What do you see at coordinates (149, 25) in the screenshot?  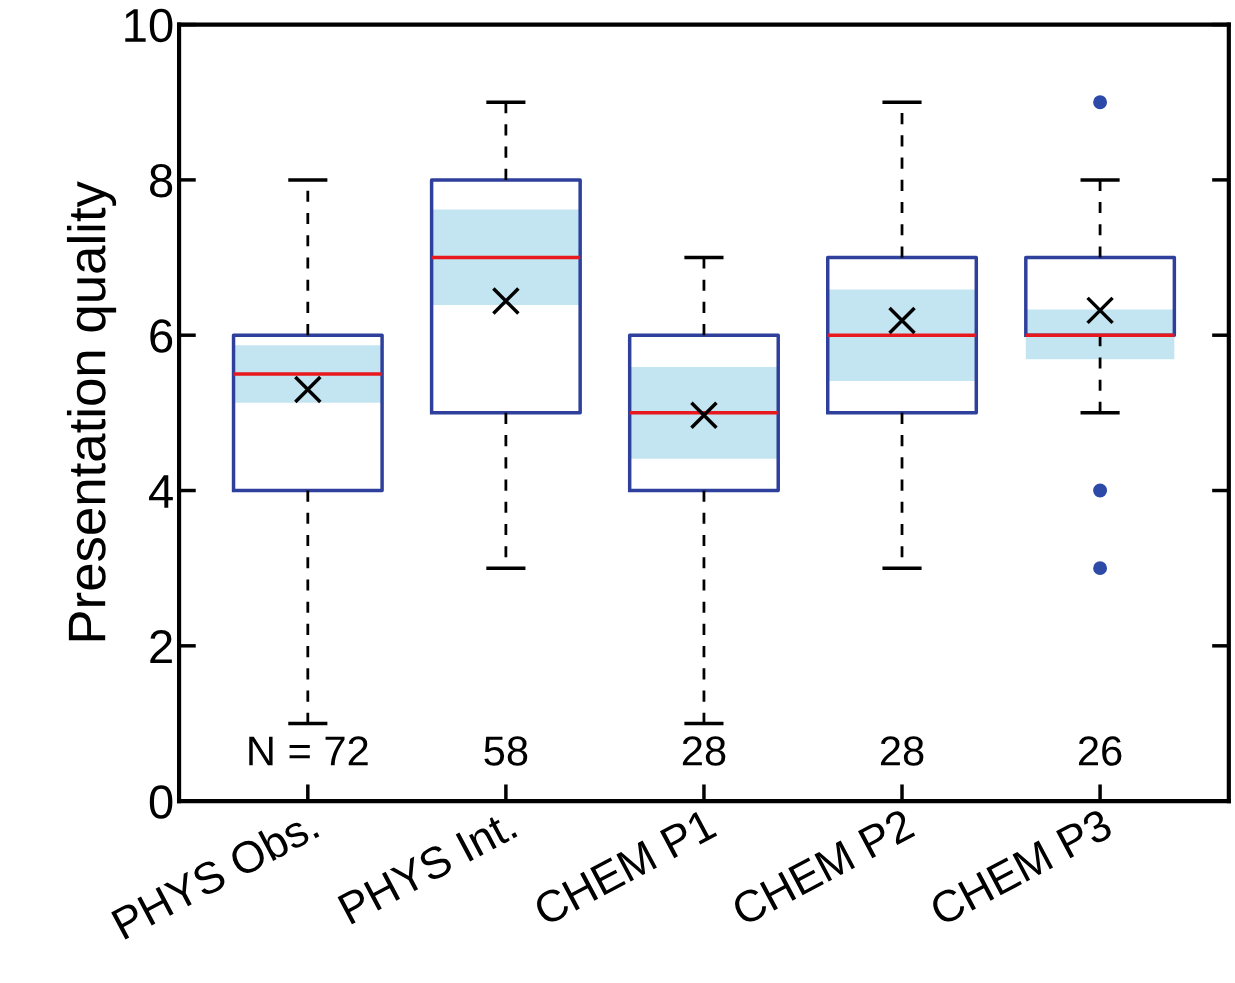 I see `y-tick-label: 10` at bounding box center [149, 25].